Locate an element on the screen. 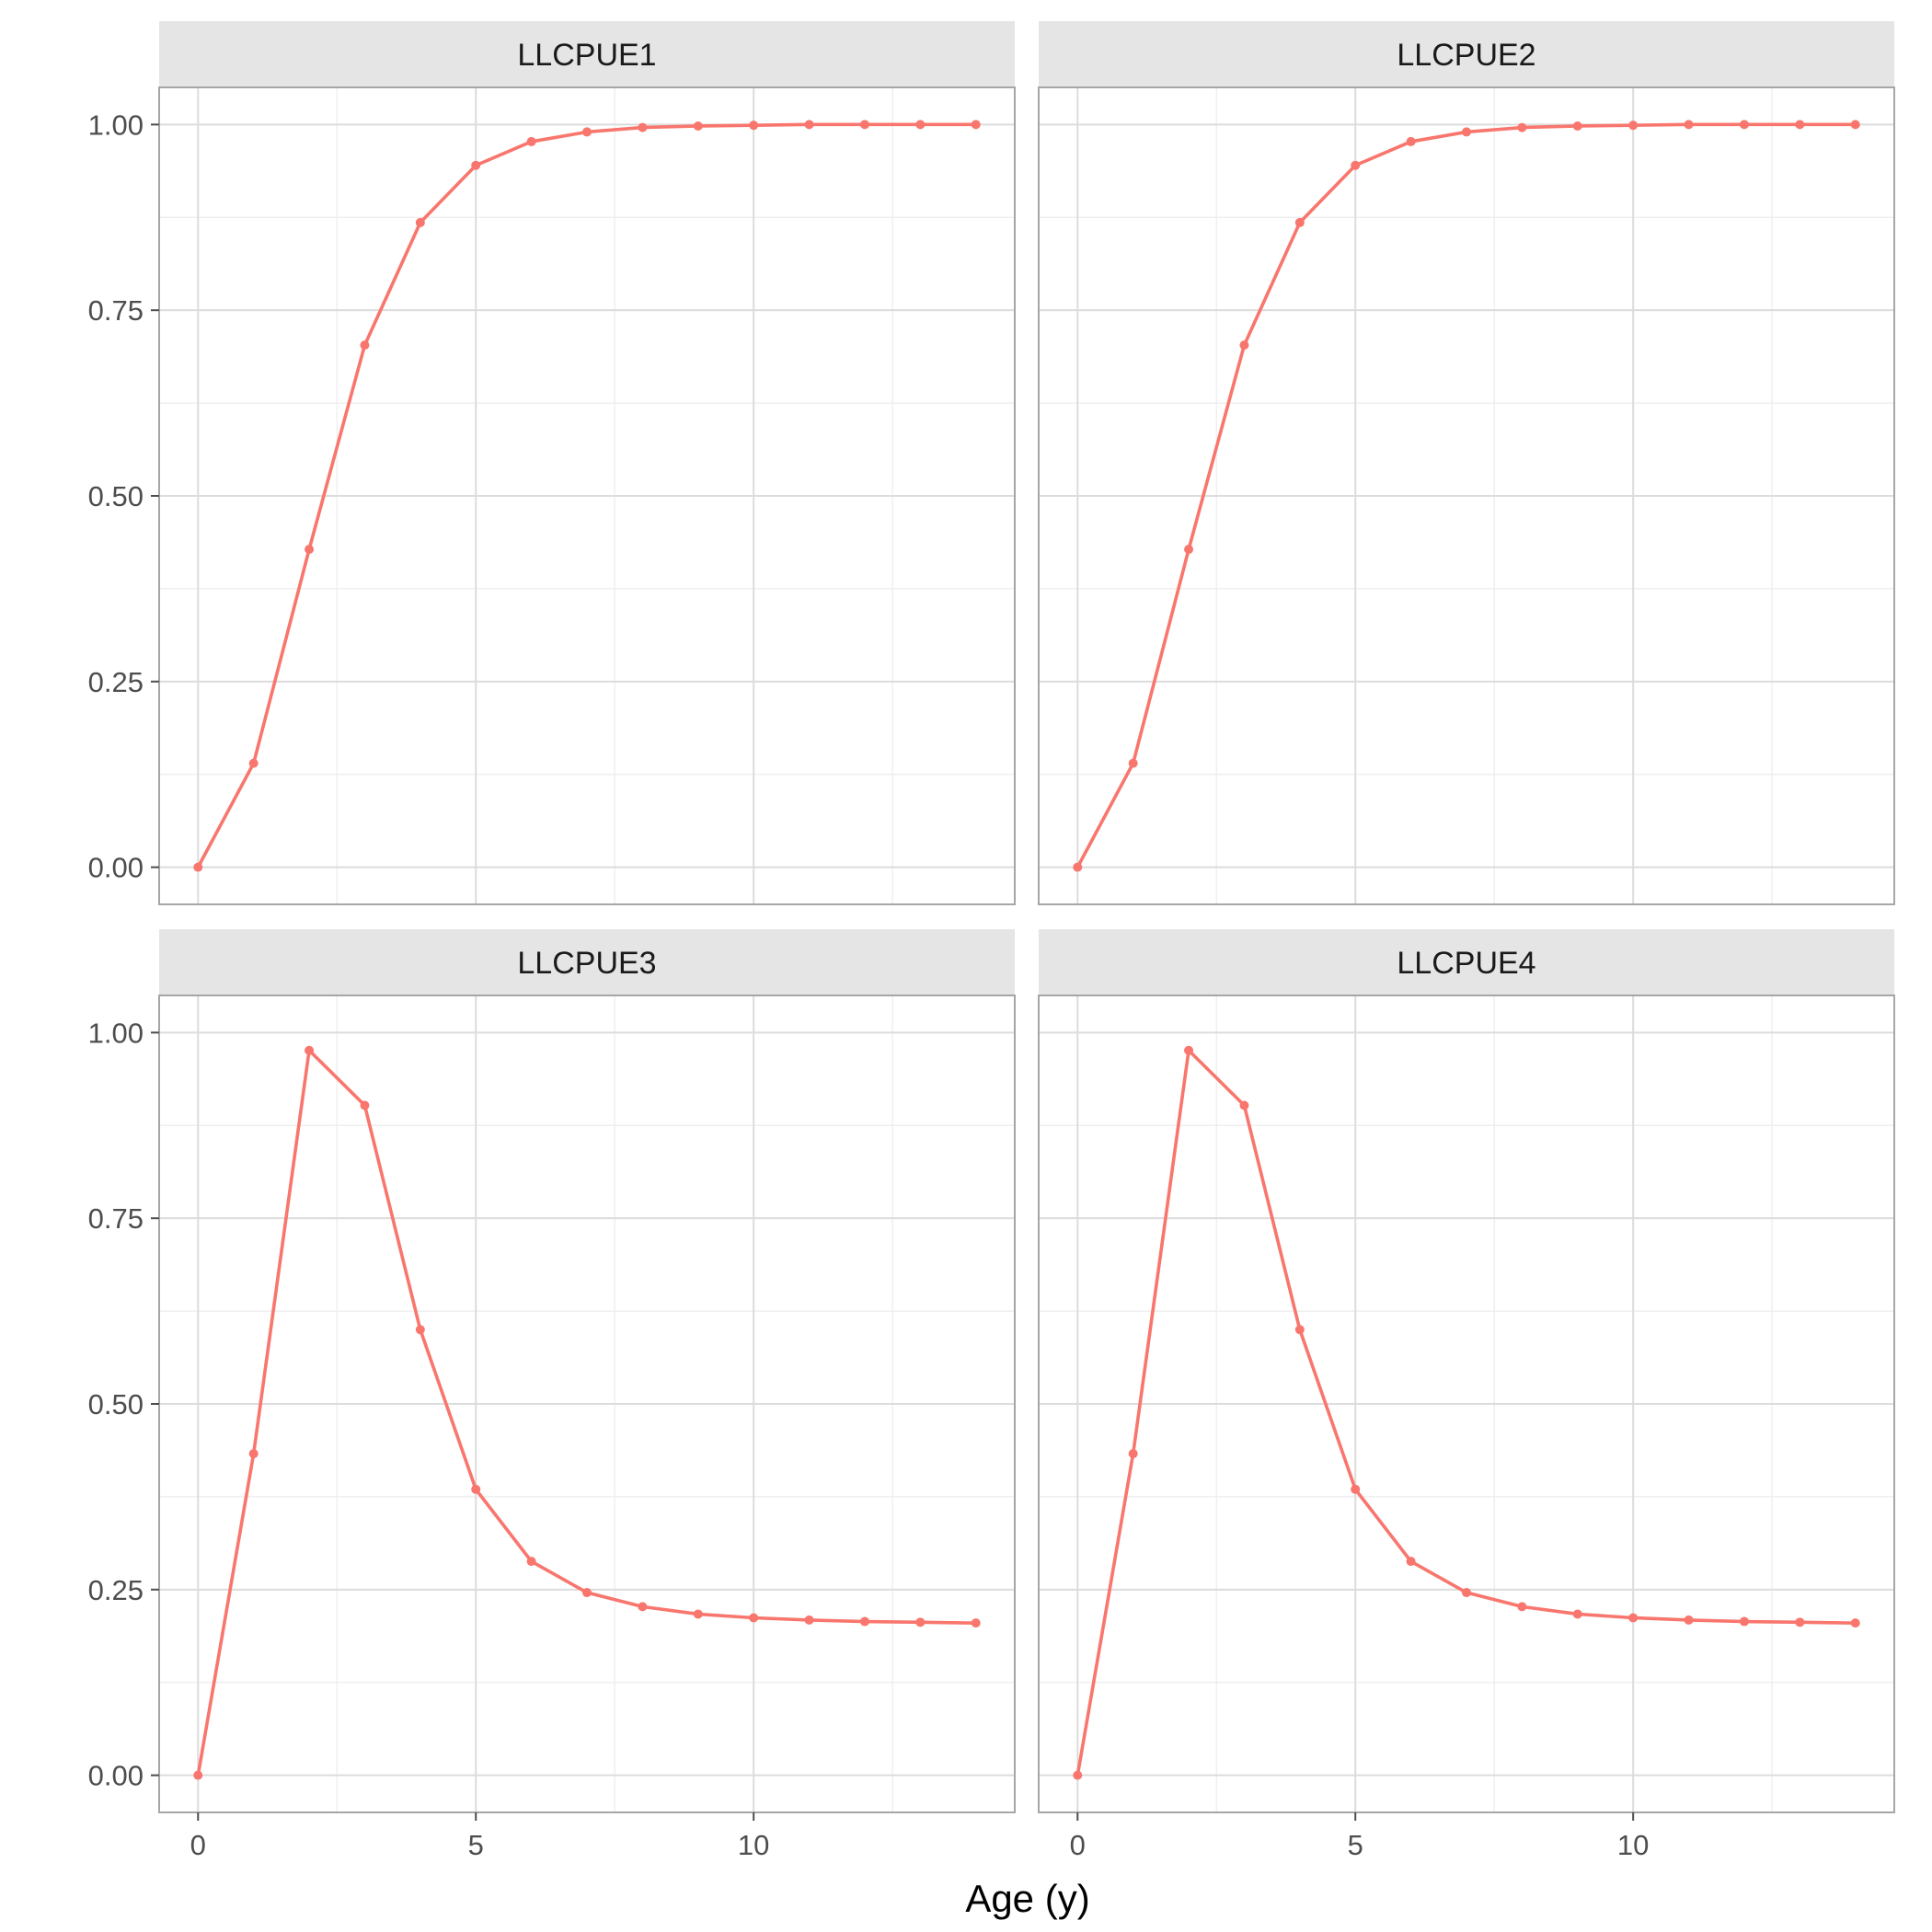  facet-label: LLCPUE1 is located at coordinates (586, 55).